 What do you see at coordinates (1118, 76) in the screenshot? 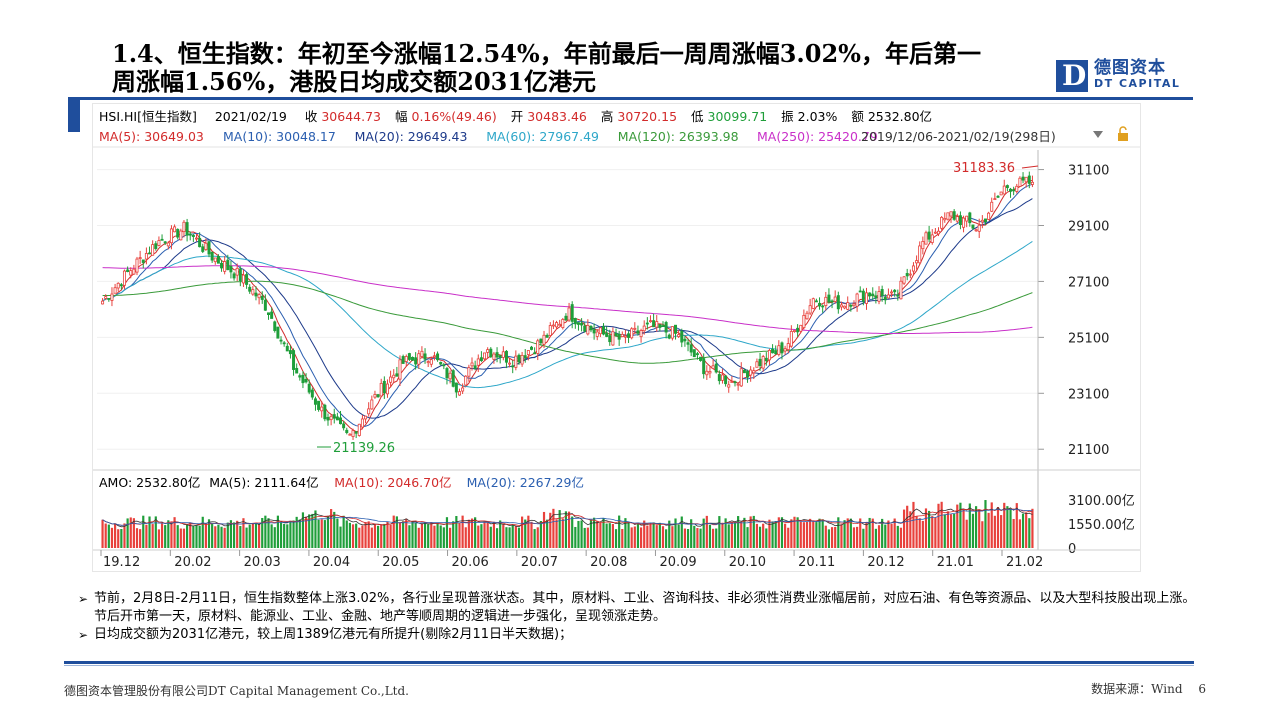
I see `company-logo: 德图资本 DT CAPITAL` at bounding box center [1118, 76].